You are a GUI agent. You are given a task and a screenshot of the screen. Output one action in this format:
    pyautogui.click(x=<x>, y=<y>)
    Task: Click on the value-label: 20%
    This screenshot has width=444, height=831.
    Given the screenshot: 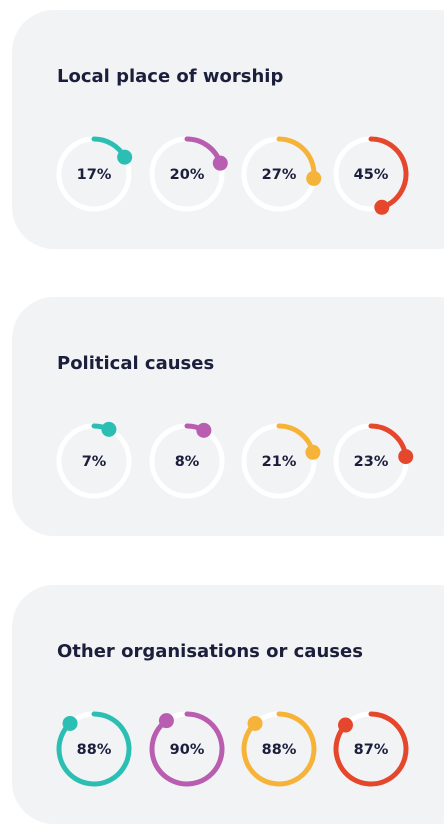 What is the action you would take?
    pyautogui.click(x=187, y=175)
    